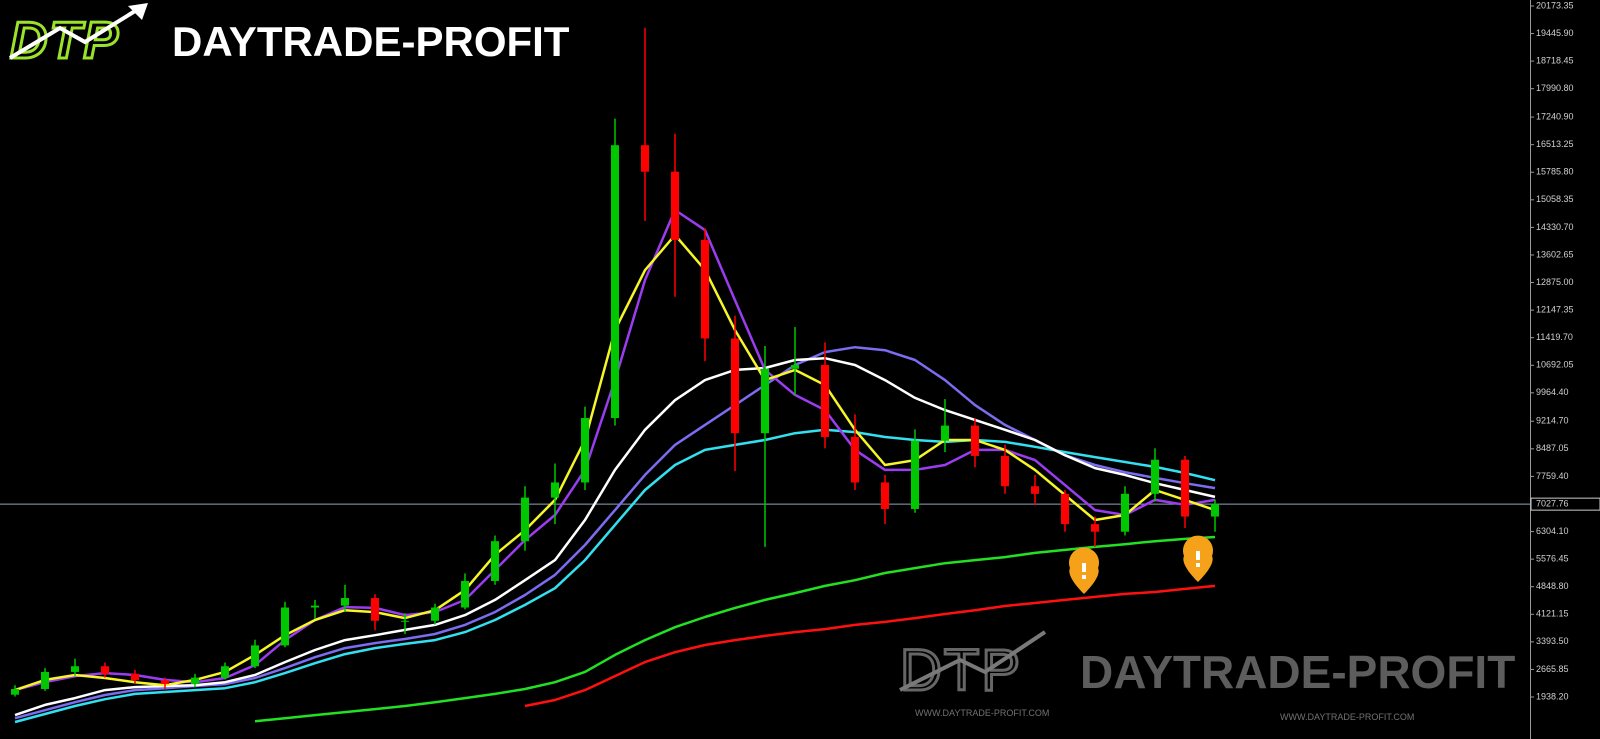 The image size is (1600, 739). I want to click on last-price-box, so click(1565, 504).